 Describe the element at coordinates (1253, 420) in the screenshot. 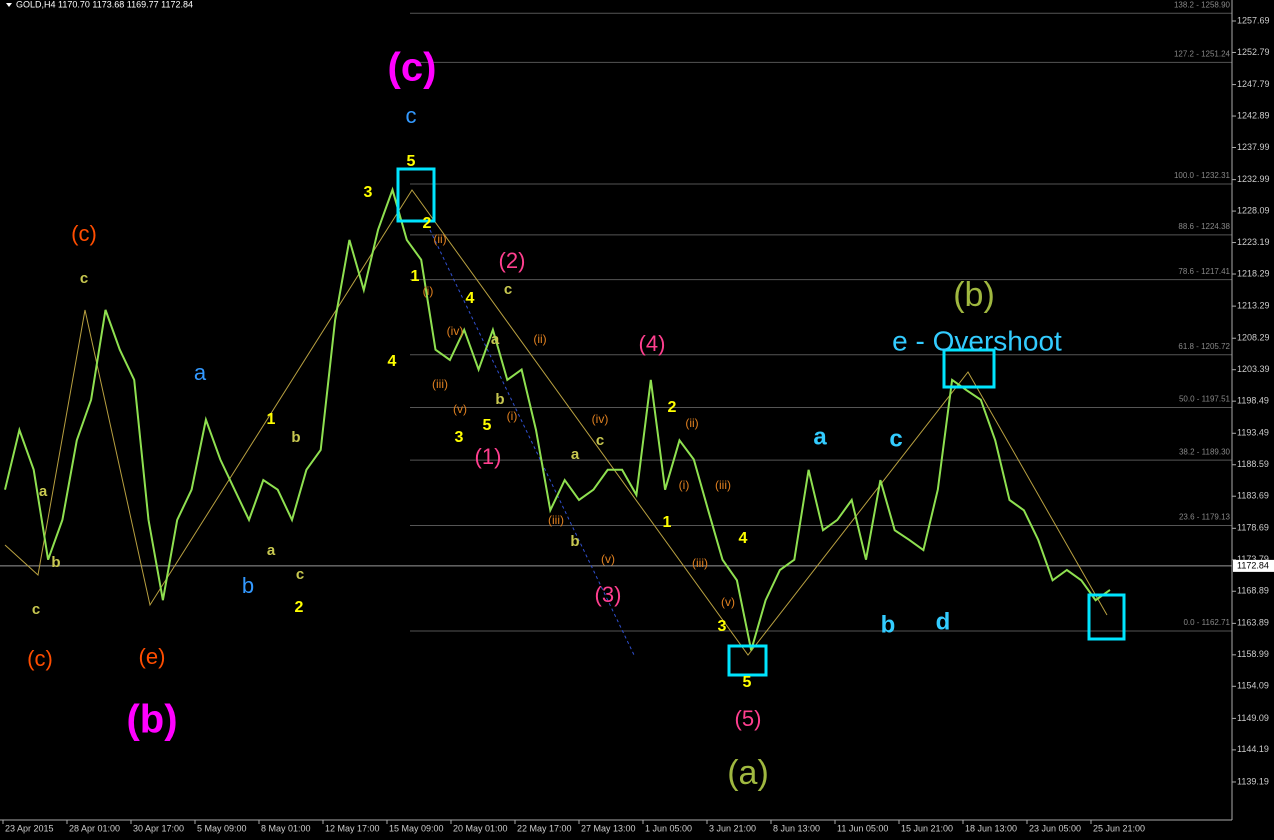

I see `price-axis-bg` at that location.